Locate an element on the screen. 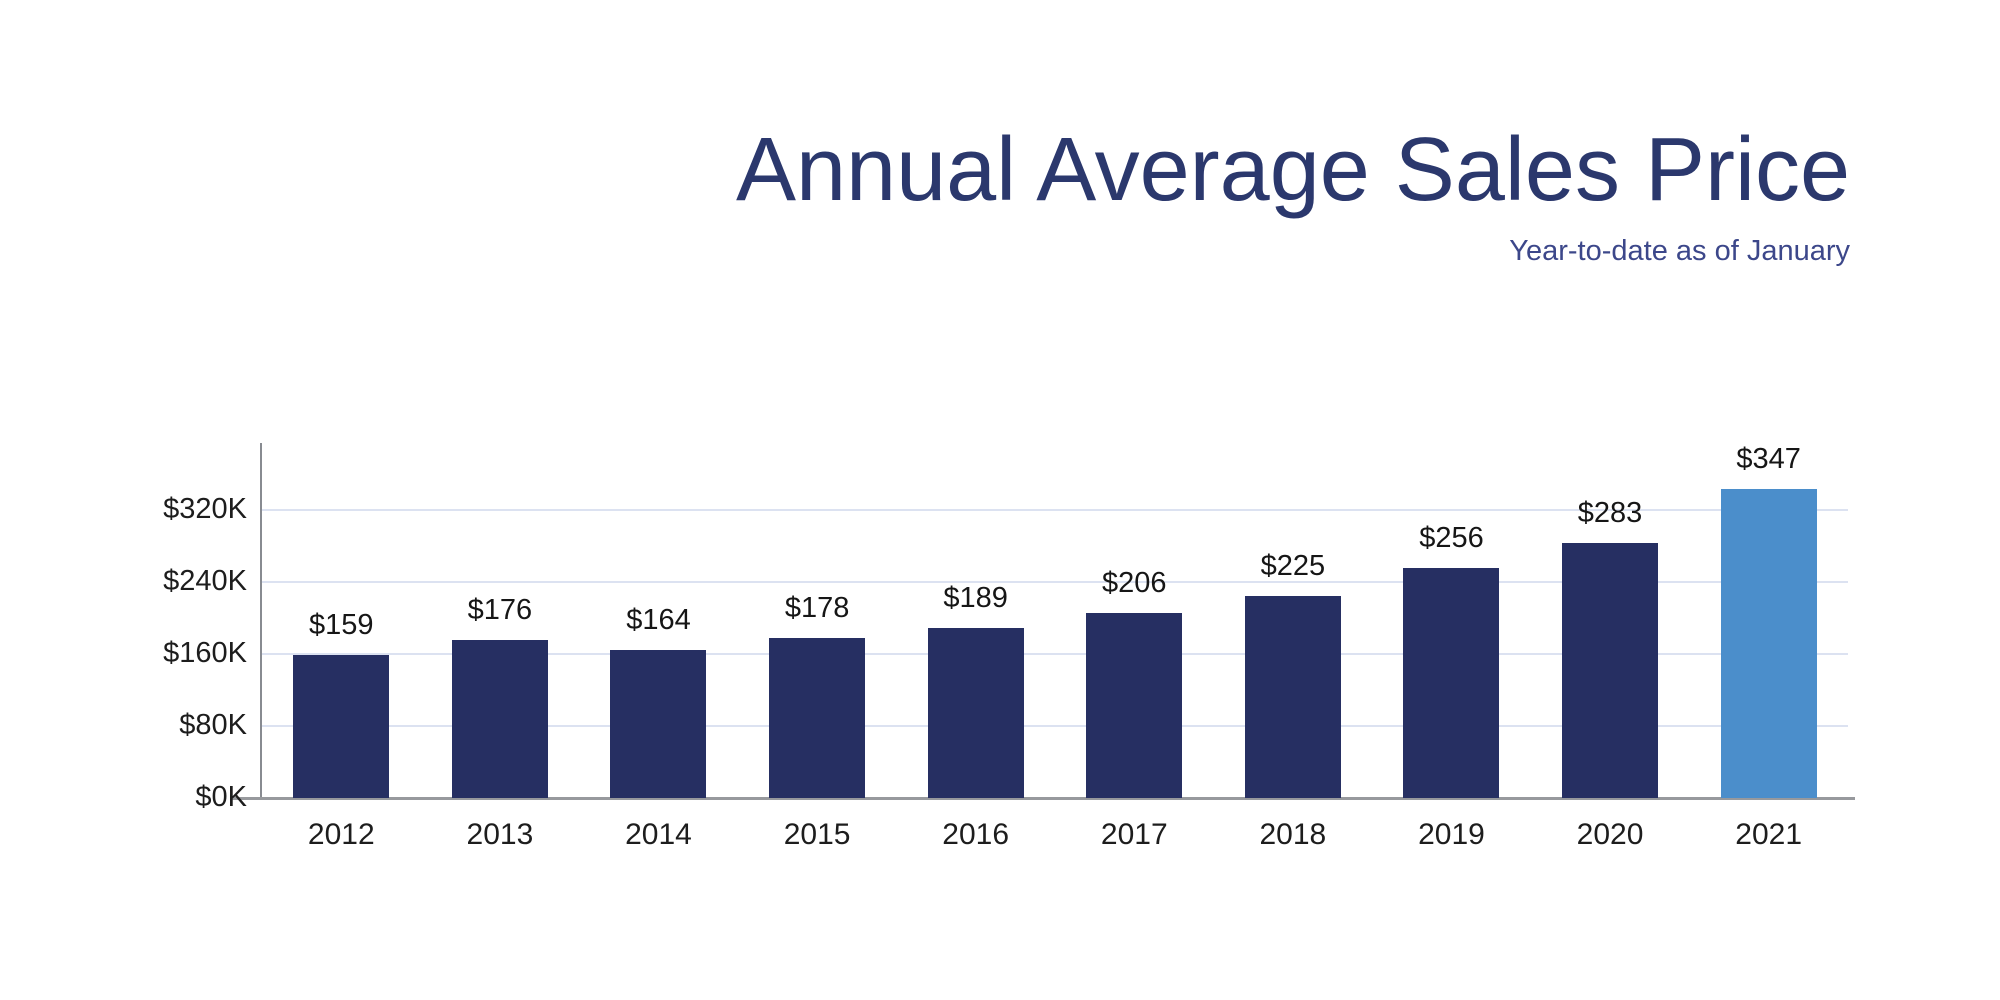  bar-value-label: $225 is located at coordinates (1293, 565).